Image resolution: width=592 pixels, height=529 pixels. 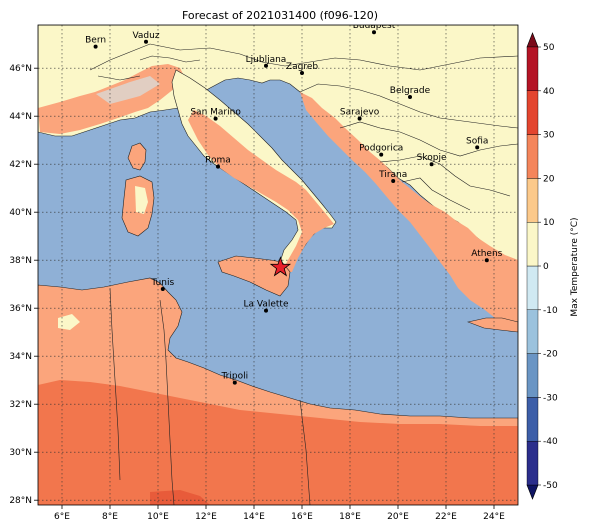 What do you see at coordinates (532, 492) in the screenshot?
I see `colorbar-extend-min` at bounding box center [532, 492].